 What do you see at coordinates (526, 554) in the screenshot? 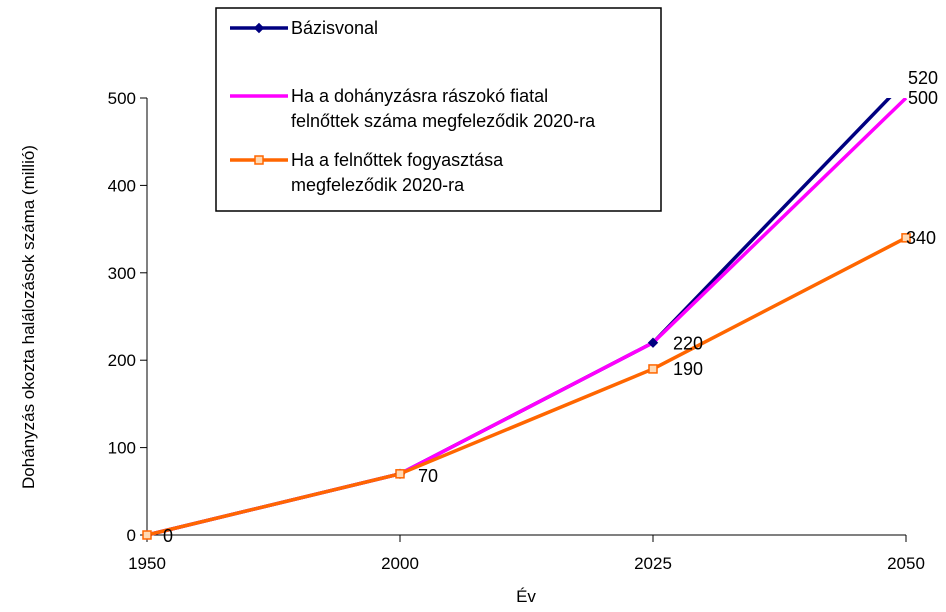
I see `x-ticks: 1950 2000 2025 2050` at bounding box center [526, 554].